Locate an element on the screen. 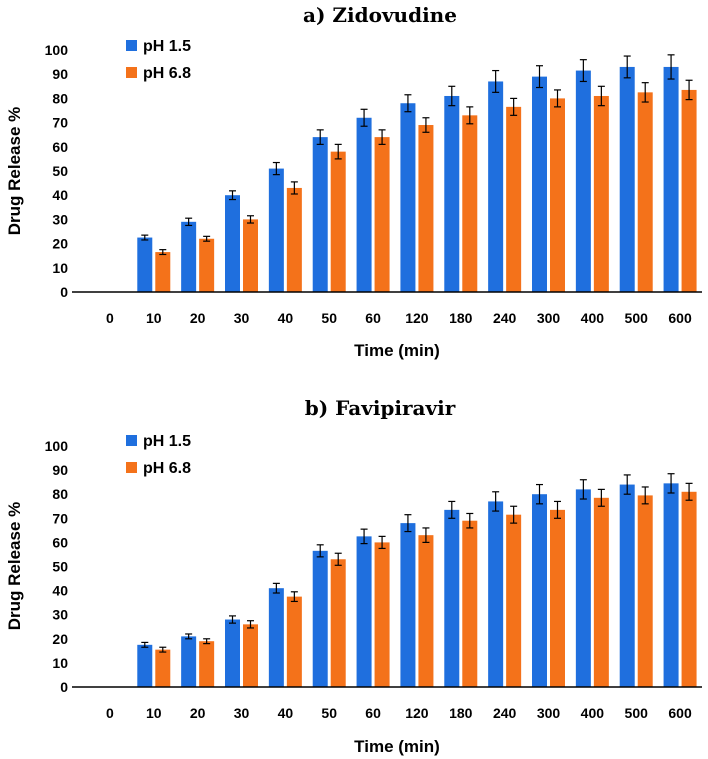 The height and width of the screenshot is (759, 708). y-tick-label: 30 is located at coordinates (60, 219).